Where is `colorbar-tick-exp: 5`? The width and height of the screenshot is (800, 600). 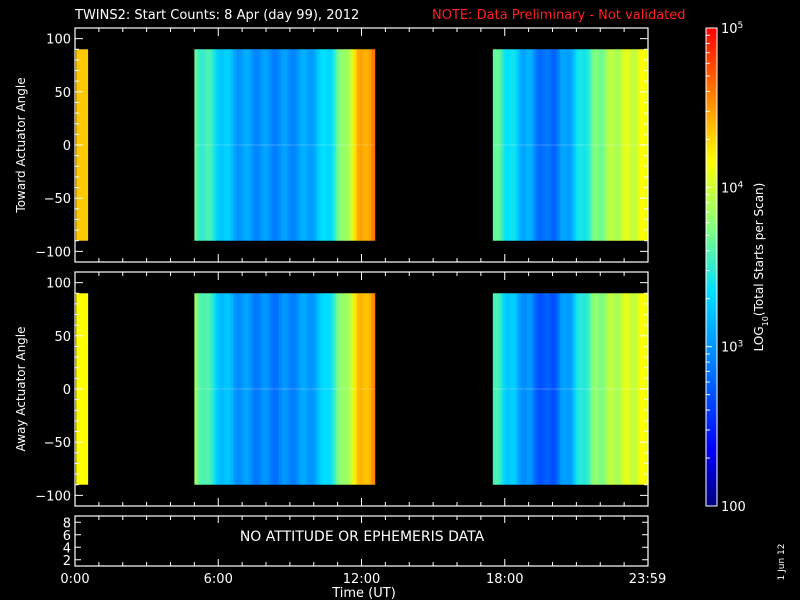
colorbar-tick-exp: 5 is located at coordinates (741, 26).